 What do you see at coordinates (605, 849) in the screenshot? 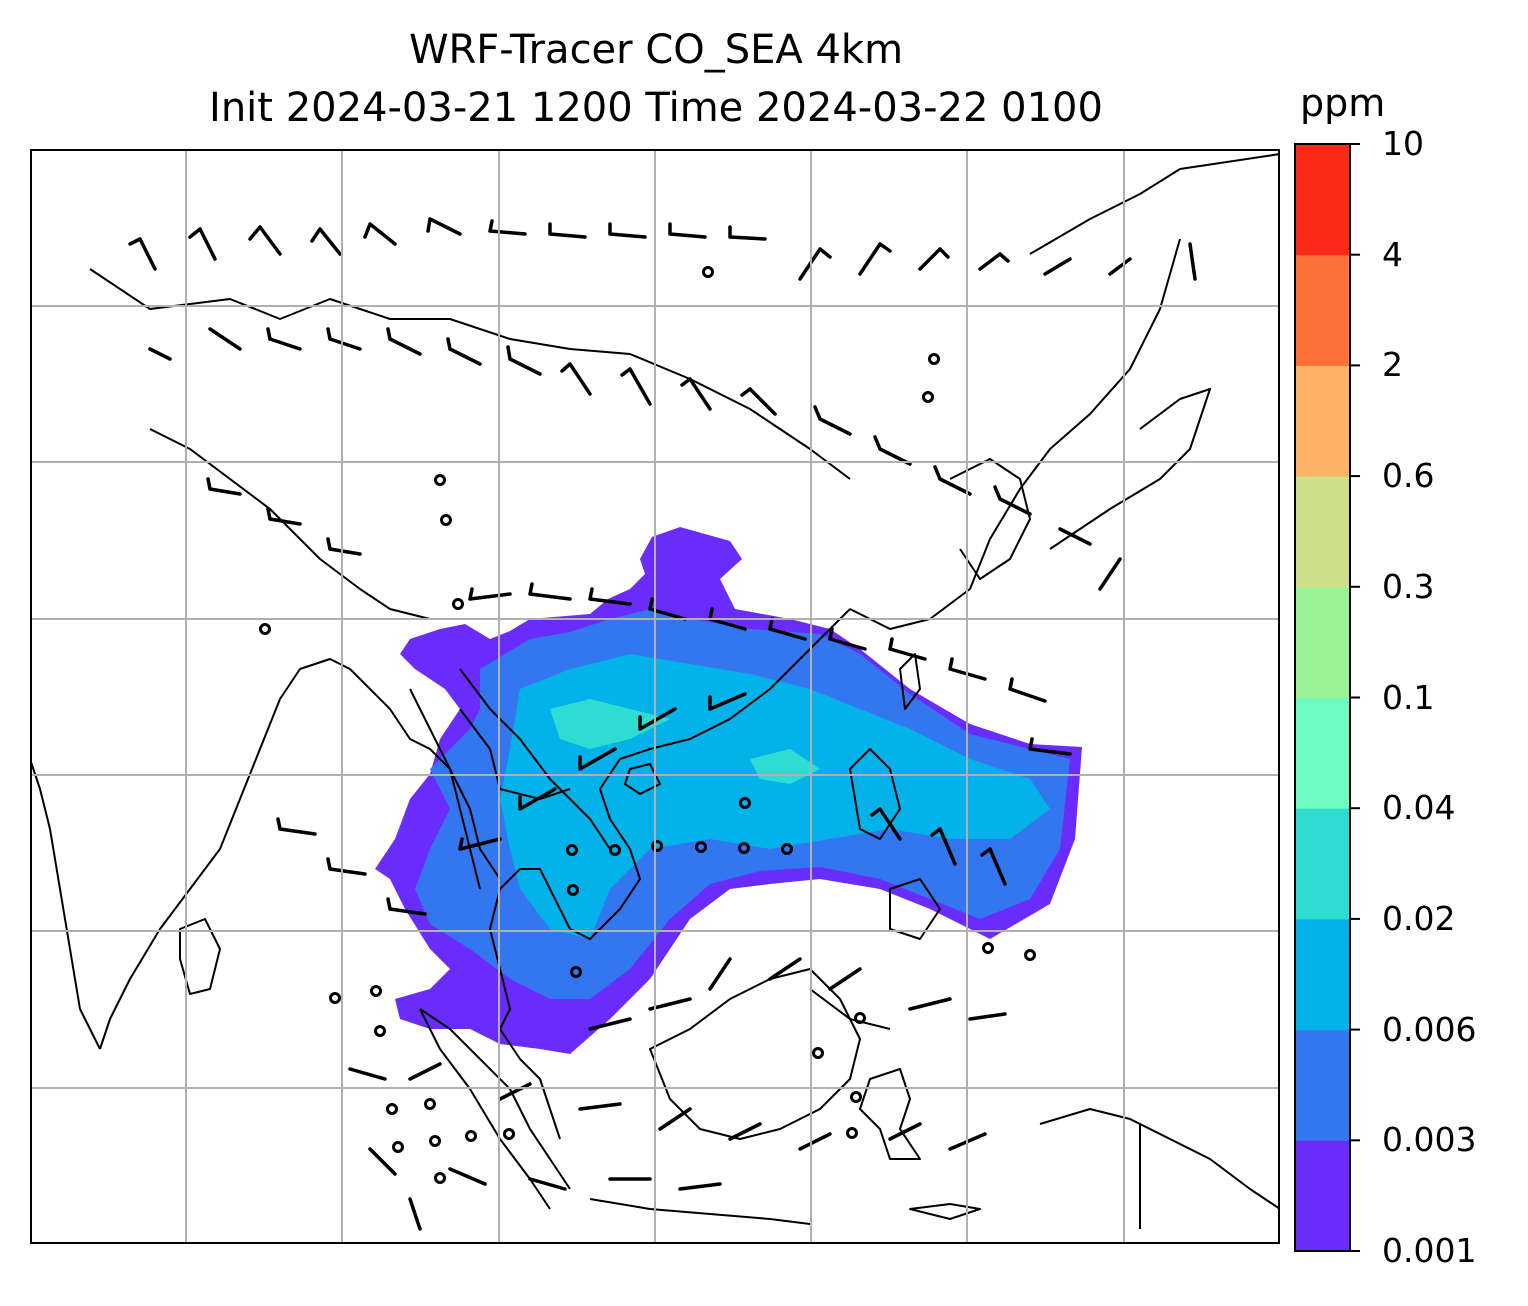
I see `coast-vietnam` at bounding box center [605, 849].